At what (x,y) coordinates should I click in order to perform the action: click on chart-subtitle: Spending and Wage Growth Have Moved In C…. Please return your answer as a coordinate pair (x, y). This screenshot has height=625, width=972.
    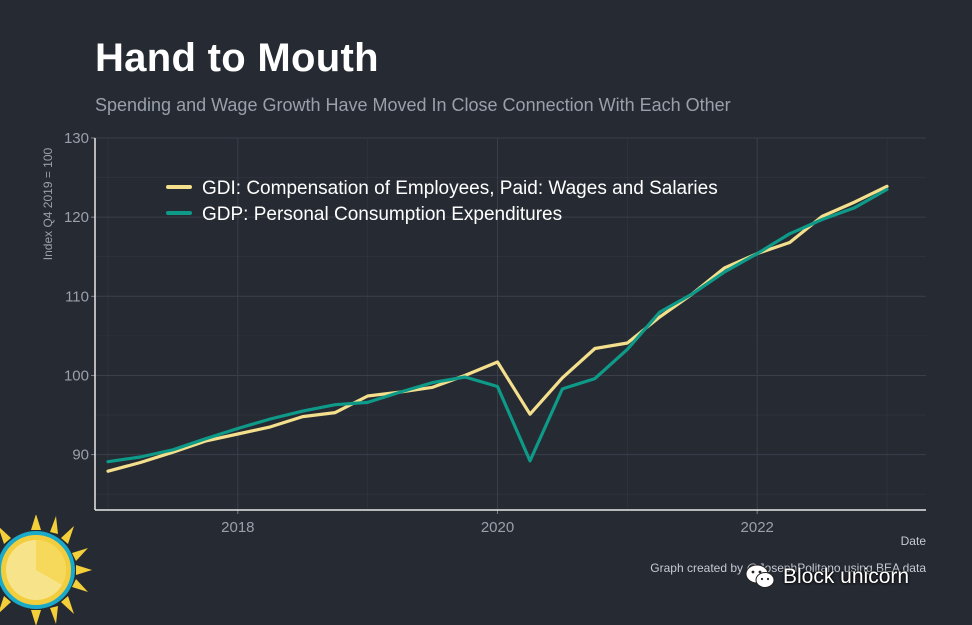
    Looking at the image, I should click on (413, 105).